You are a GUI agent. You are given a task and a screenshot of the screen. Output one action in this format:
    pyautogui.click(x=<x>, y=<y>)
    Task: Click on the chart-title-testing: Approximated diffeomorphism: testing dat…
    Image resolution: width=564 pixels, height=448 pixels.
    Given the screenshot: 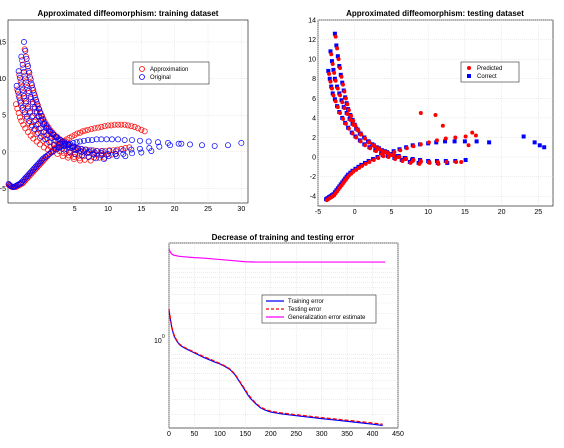 What is the action you would take?
    pyautogui.click(x=435, y=13)
    